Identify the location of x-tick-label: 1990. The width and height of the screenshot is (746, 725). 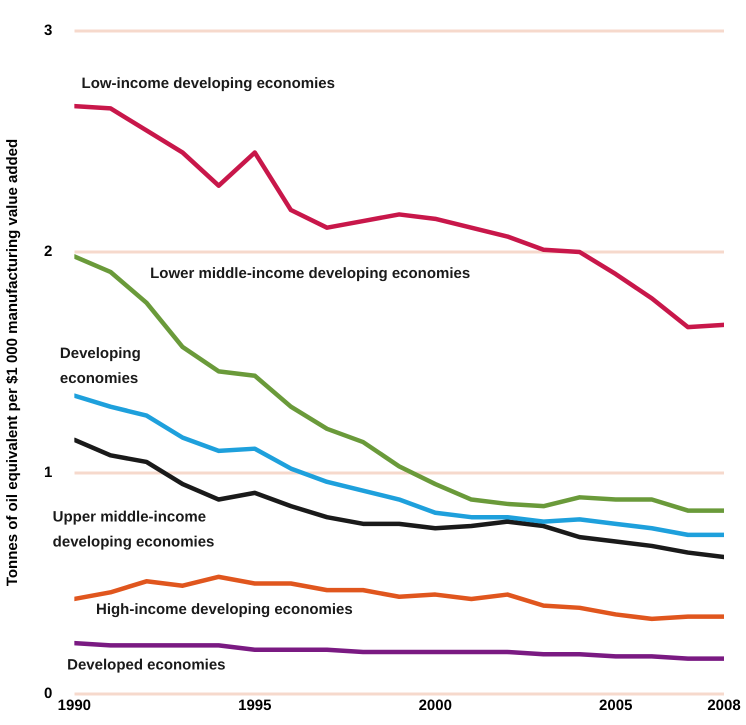
(75, 705).